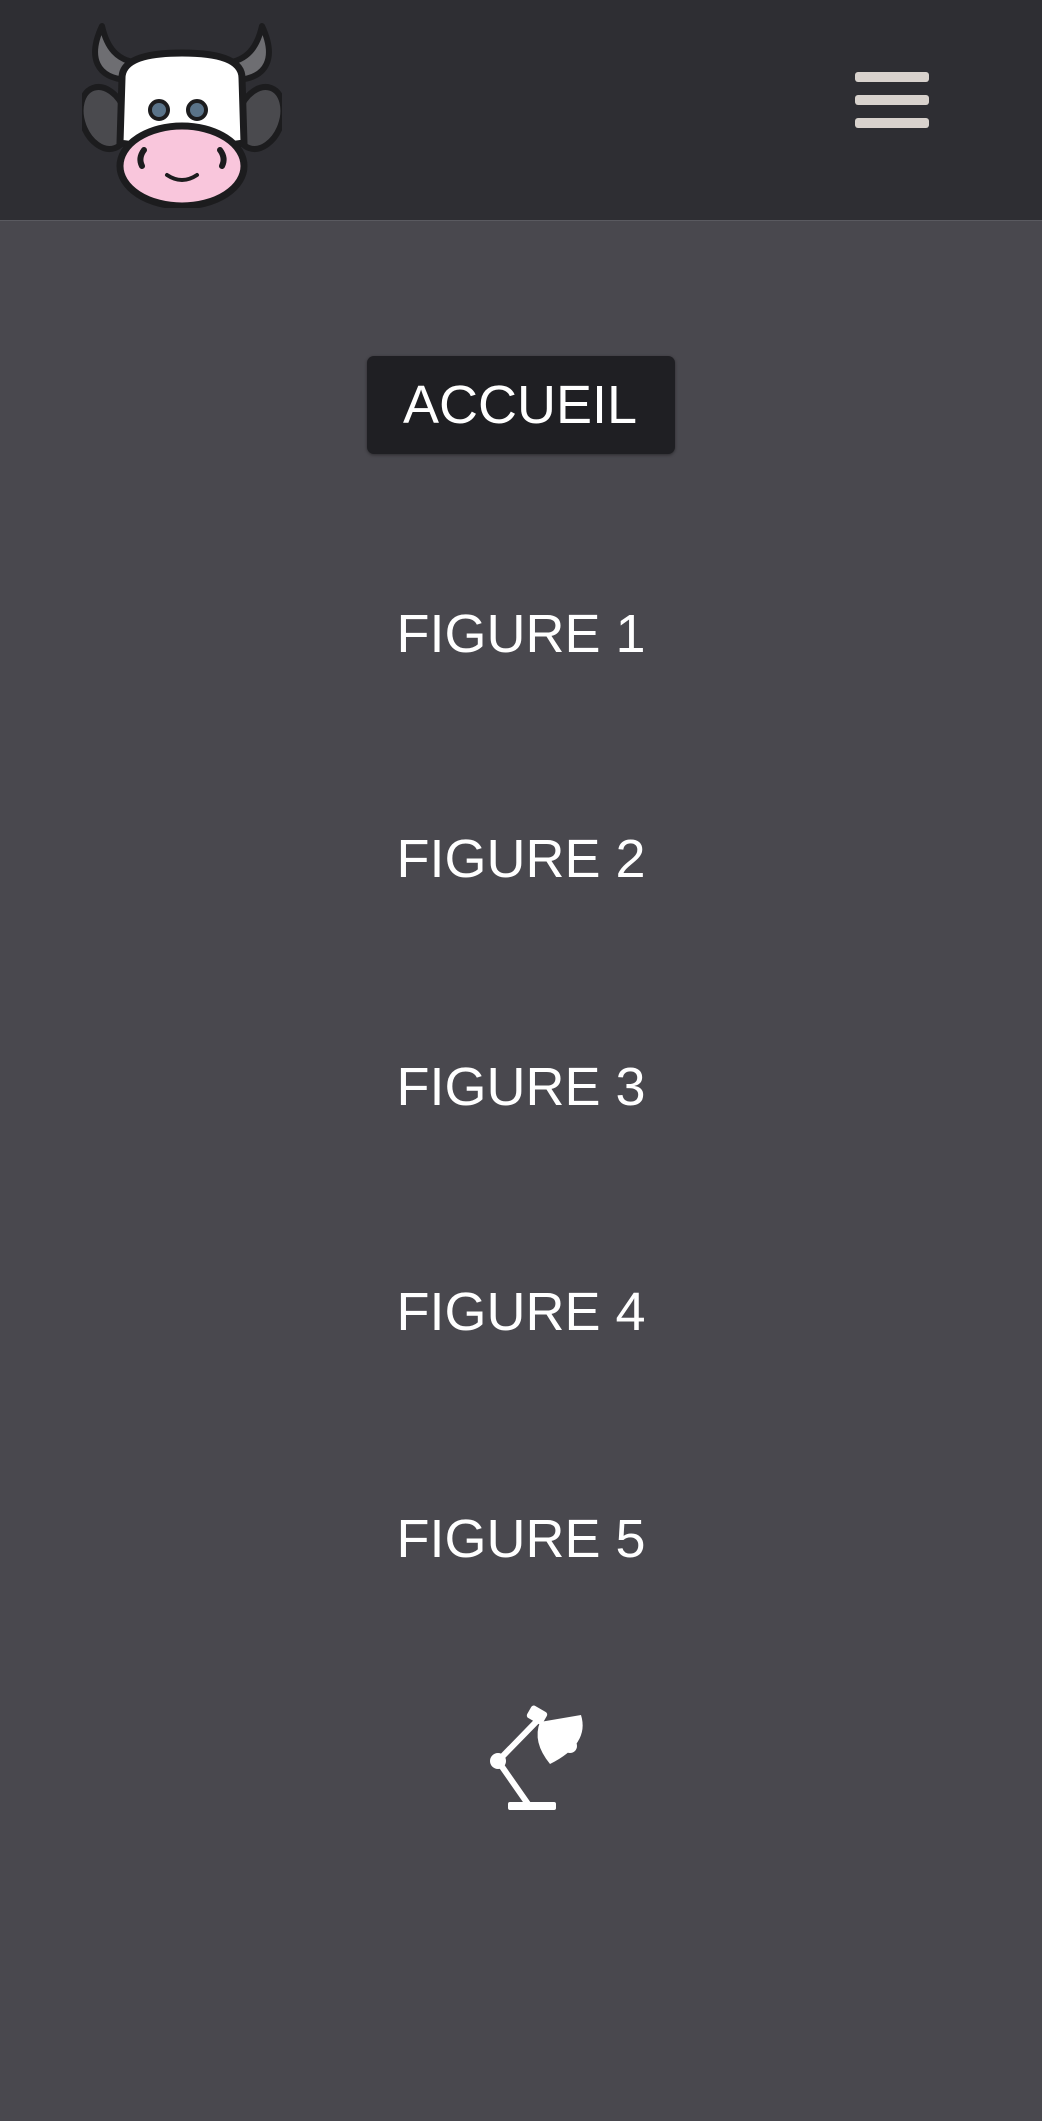 The width and height of the screenshot is (1042, 2121). What do you see at coordinates (540, 1757) in the screenshot?
I see `desk-lamp-icon` at bounding box center [540, 1757].